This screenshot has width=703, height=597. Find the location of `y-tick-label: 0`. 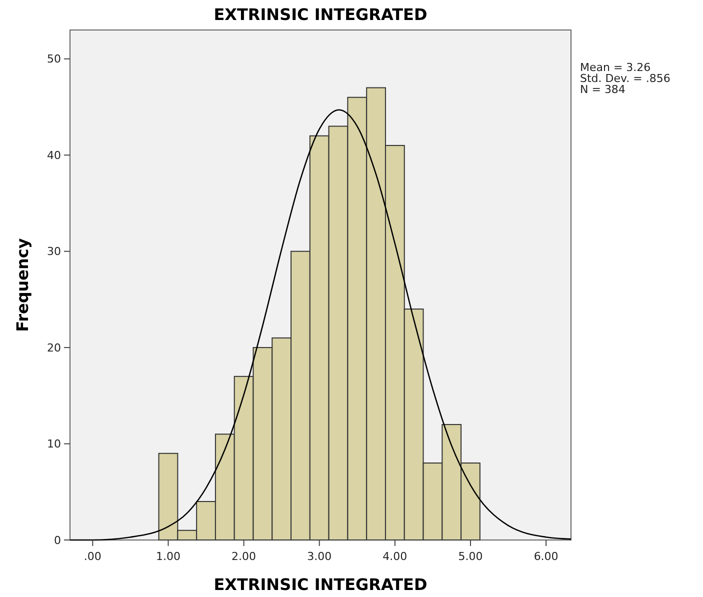

y-tick-label: 0 is located at coordinates (57, 540).